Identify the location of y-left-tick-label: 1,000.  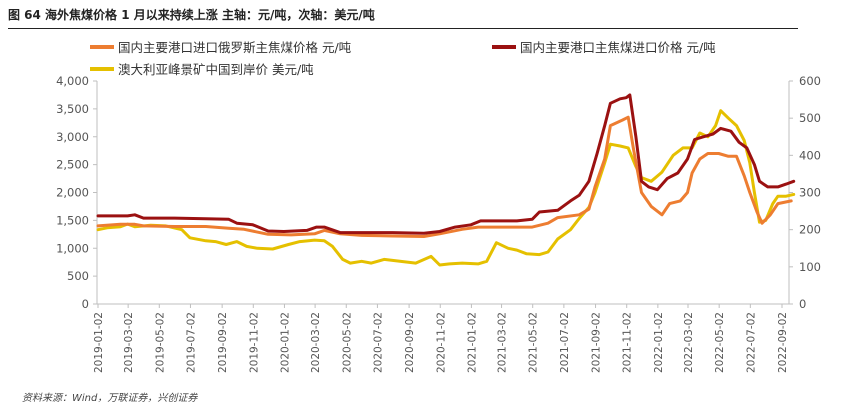
(72, 248).